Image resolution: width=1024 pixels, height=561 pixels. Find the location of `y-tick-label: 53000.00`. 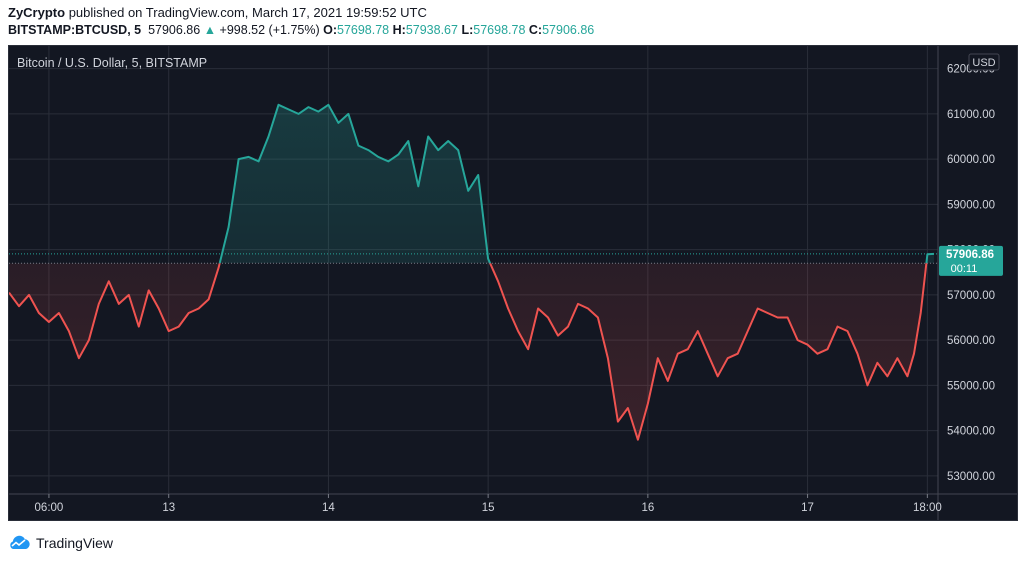

y-tick-label: 53000.00 is located at coordinates (971, 477).